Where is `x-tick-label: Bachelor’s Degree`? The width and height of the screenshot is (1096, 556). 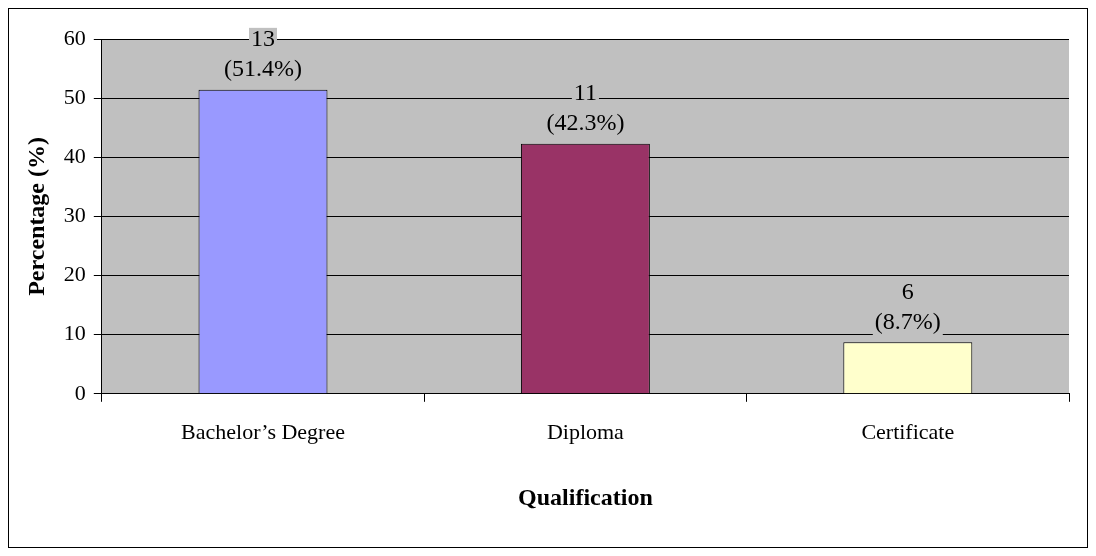 x-tick-label: Bachelor’s Degree is located at coordinates (263, 431).